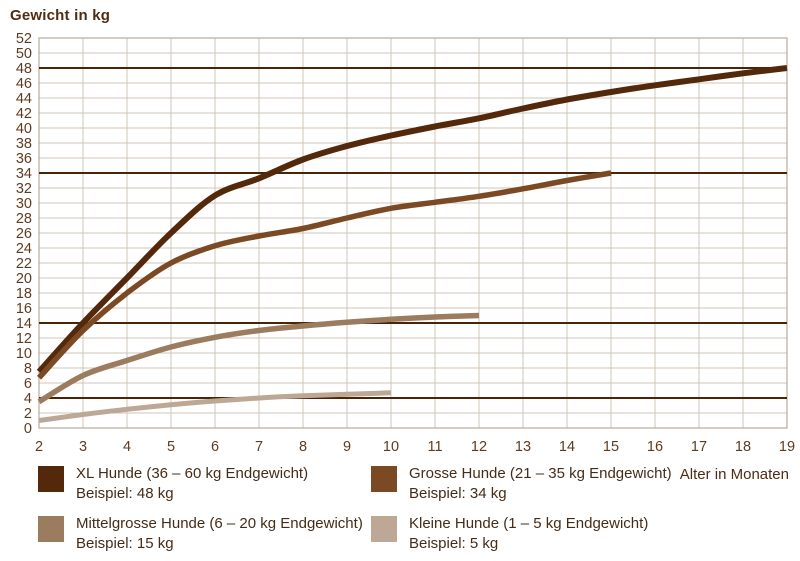  Describe the element at coordinates (28, 399) in the screenshot. I see `y-tick-label: 4` at that location.